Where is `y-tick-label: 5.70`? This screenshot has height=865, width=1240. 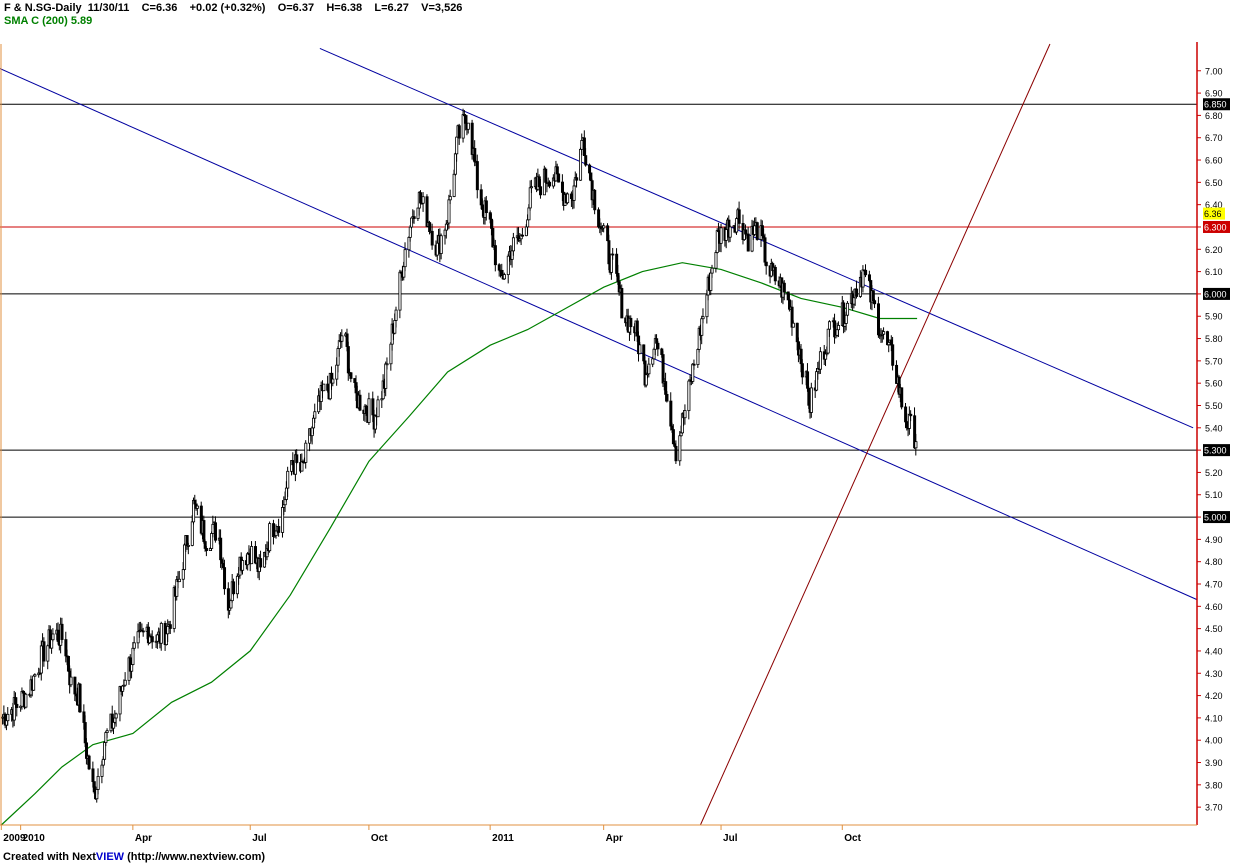
y-tick-label: 5.70 is located at coordinates (1214, 361).